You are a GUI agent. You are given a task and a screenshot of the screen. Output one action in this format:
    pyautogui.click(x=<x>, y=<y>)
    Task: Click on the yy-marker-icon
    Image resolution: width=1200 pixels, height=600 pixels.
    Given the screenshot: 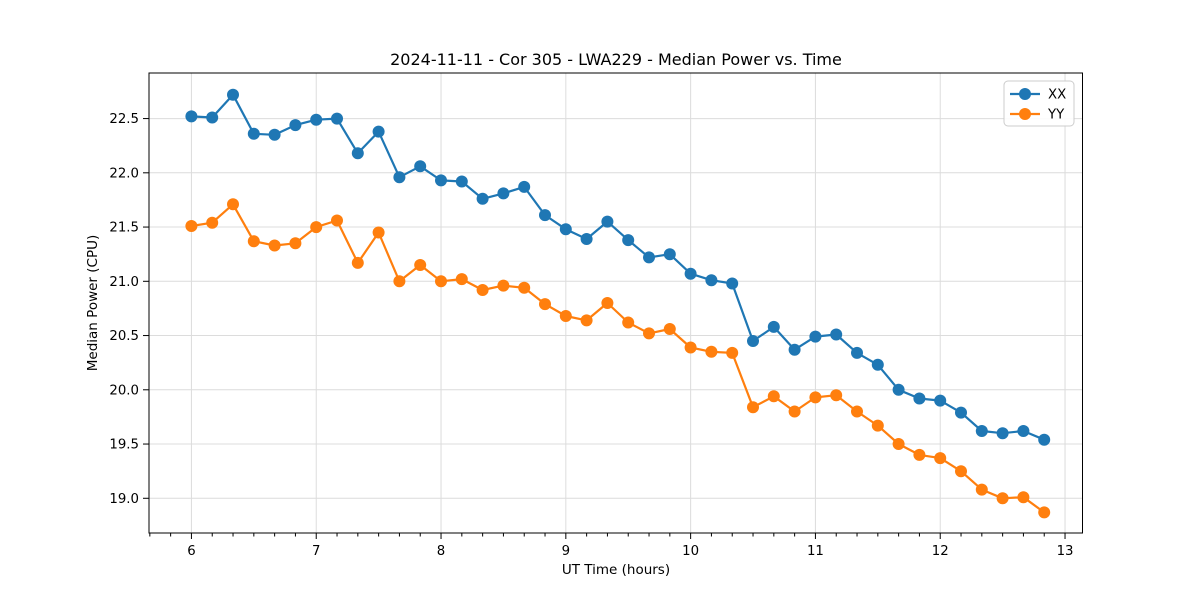 What is the action you would take?
    pyautogui.click(x=1025, y=114)
    